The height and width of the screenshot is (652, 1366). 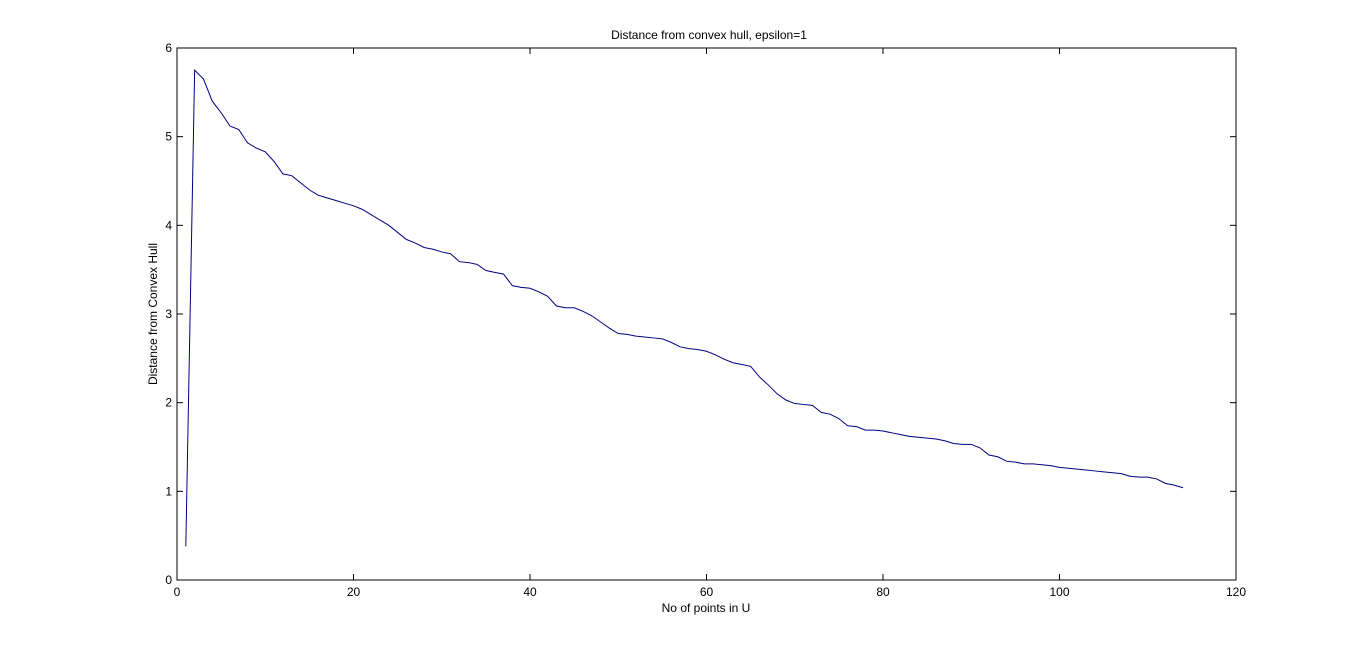 I want to click on x-tick-label: 0, so click(x=177, y=592).